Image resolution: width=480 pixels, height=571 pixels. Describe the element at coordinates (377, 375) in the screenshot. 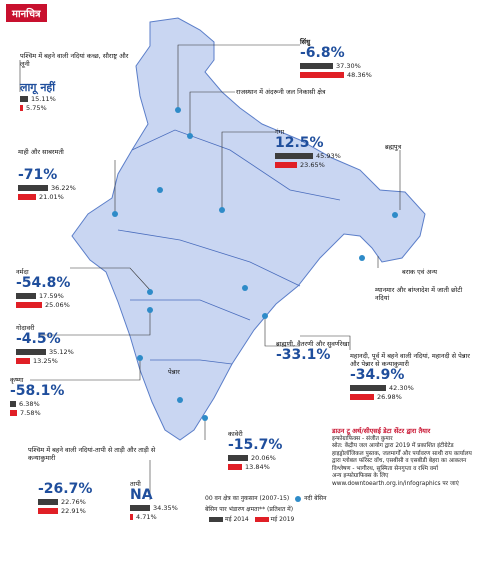

I see `basin-change: -34.9%` at that location.